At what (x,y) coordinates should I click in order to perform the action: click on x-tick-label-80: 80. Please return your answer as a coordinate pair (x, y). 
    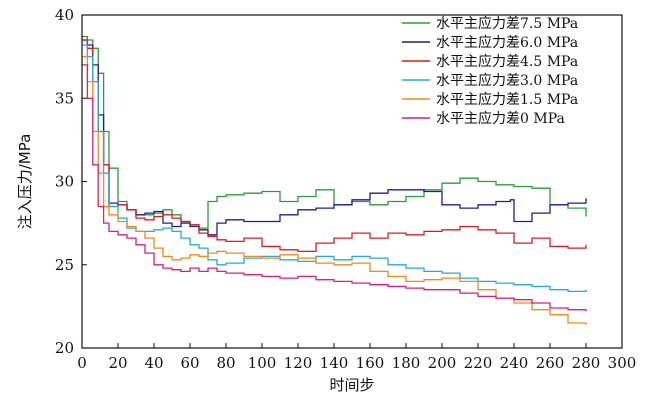
    Looking at the image, I should click on (225, 363).